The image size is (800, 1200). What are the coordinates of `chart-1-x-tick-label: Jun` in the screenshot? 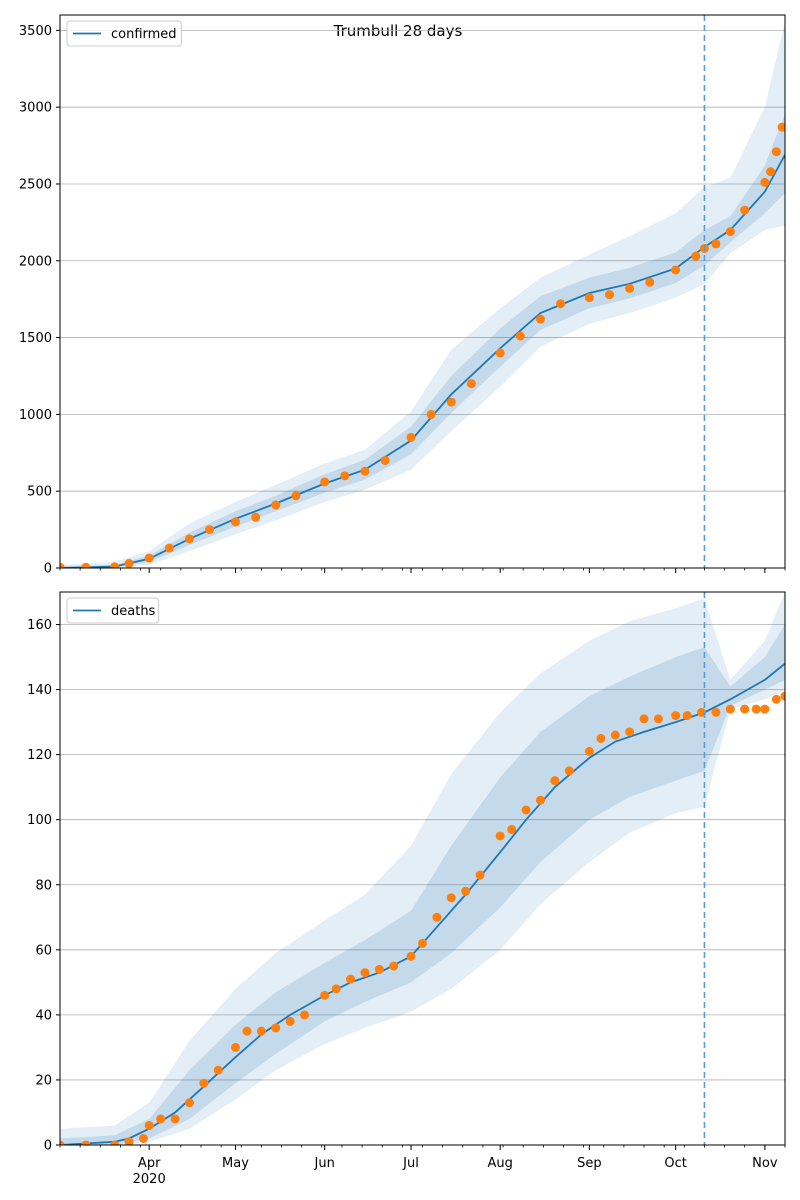 It's located at (324, 1163).